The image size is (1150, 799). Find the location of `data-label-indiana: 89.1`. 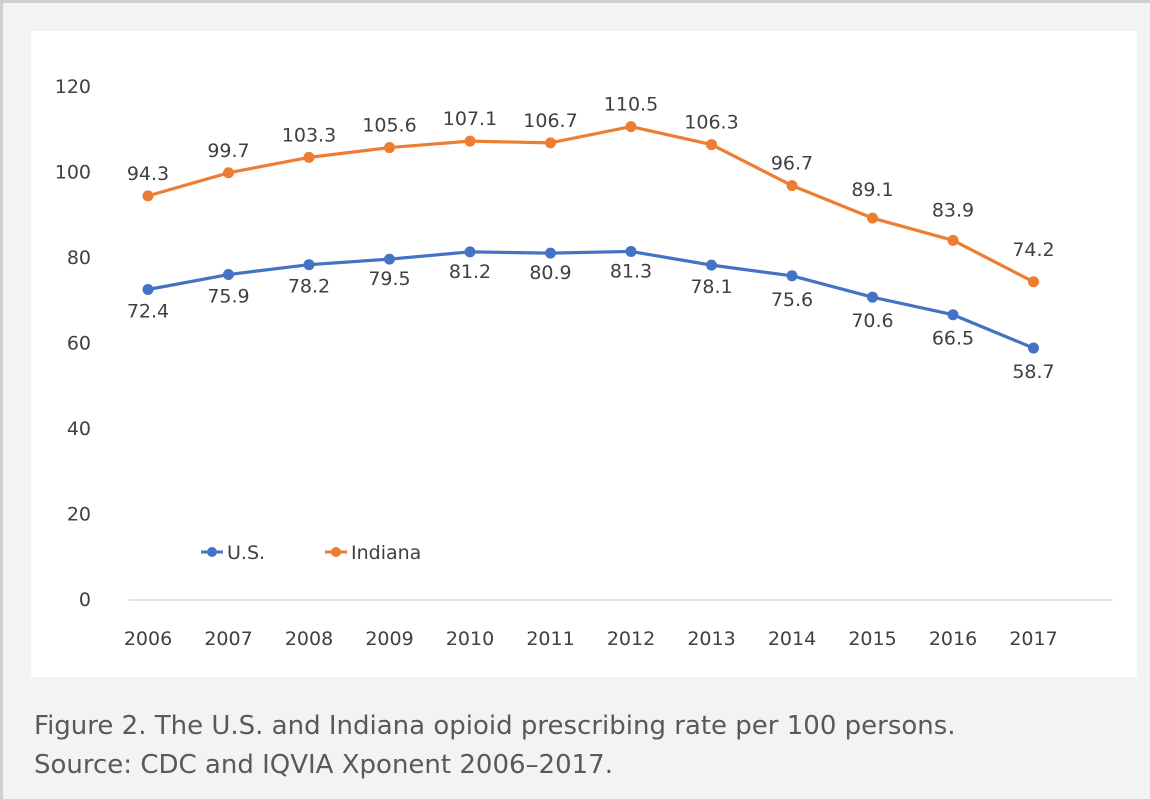

data-label-indiana: 89.1 is located at coordinates (872, 190).